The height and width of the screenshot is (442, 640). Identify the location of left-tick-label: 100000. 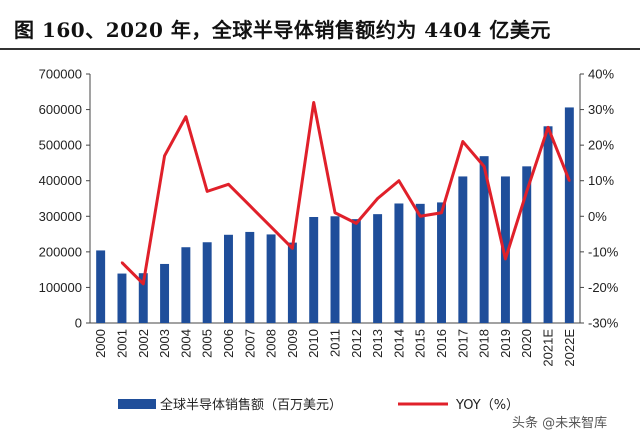
(60, 287).